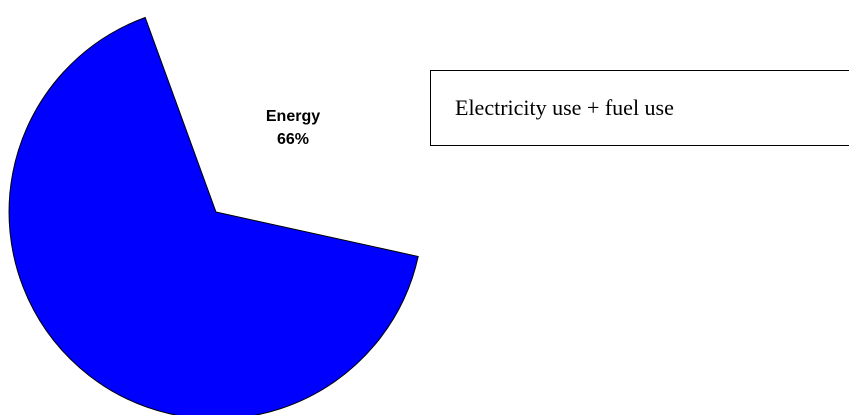 This screenshot has width=849, height=415. What do you see at coordinates (293, 139) in the screenshot?
I see `slice-label-energy-percent: 66%` at bounding box center [293, 139].